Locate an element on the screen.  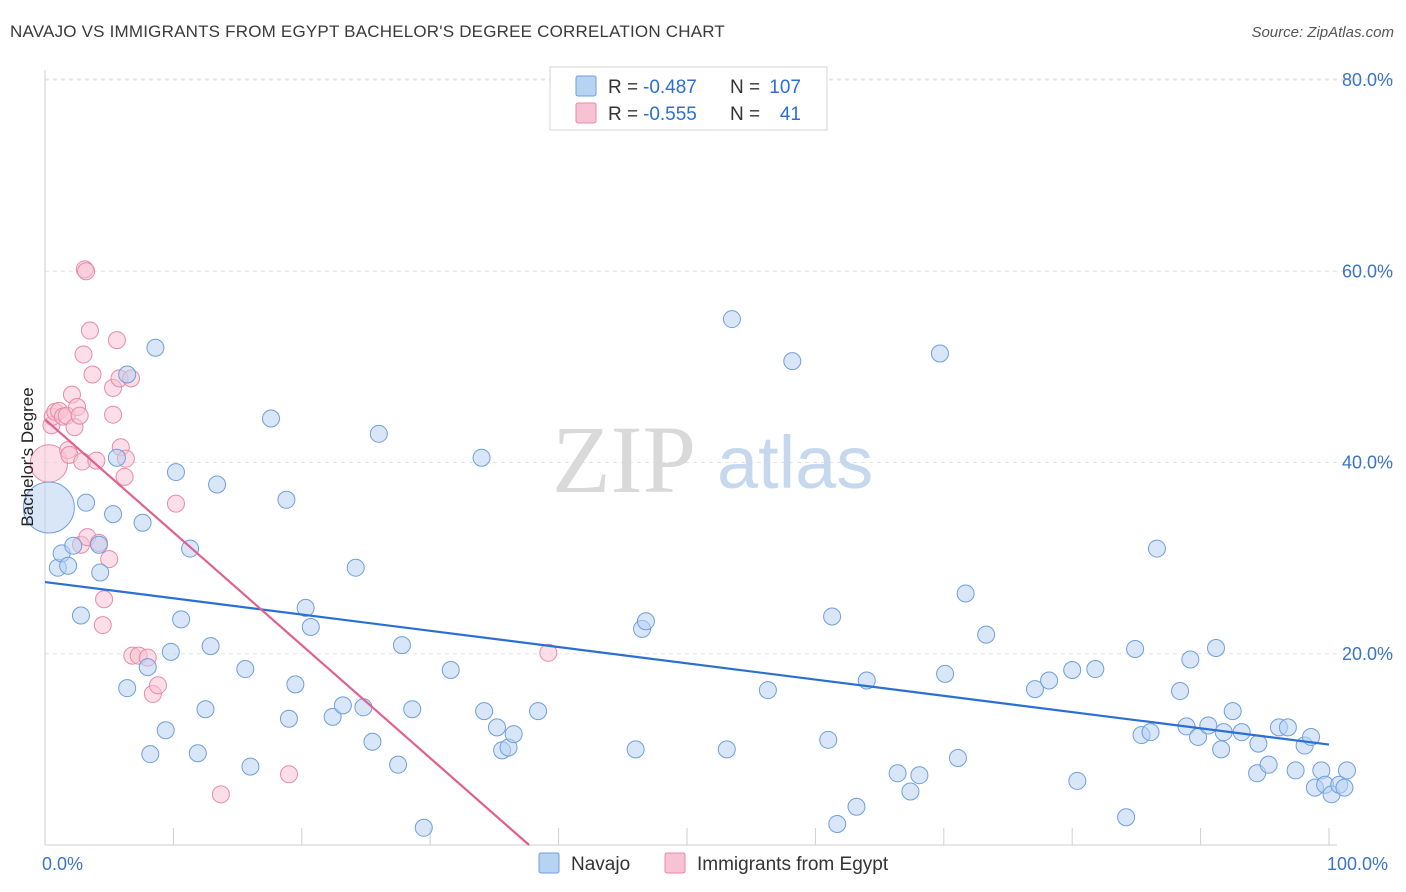
bottom-legend-swatch-egypt is located at coordinates (675, 863).